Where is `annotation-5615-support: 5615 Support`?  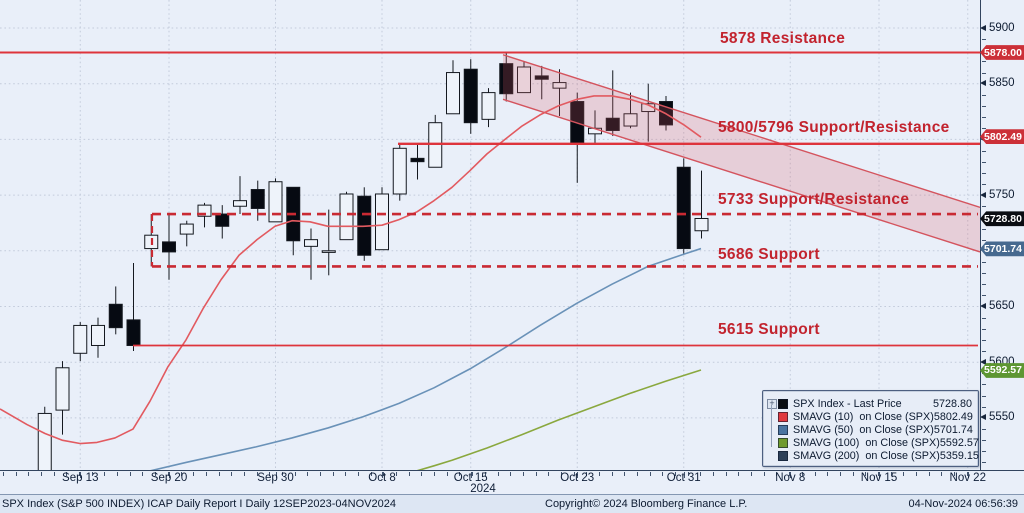
annotation-5615-support: 5615 Support is located at coordinates (769, 329).